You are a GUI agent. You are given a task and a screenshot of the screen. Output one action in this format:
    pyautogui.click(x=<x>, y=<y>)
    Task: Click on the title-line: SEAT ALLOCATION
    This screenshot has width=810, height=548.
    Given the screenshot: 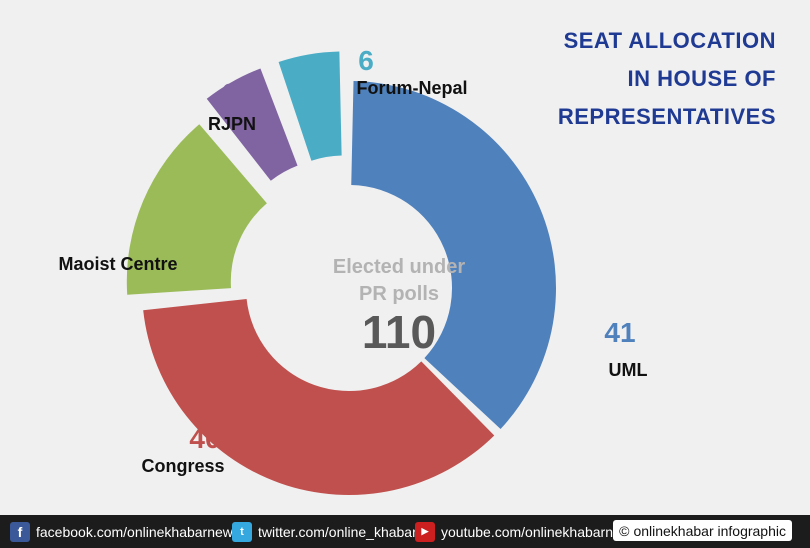 What is the action you would take?
    pyautogui.click(x=669, y=40)
    